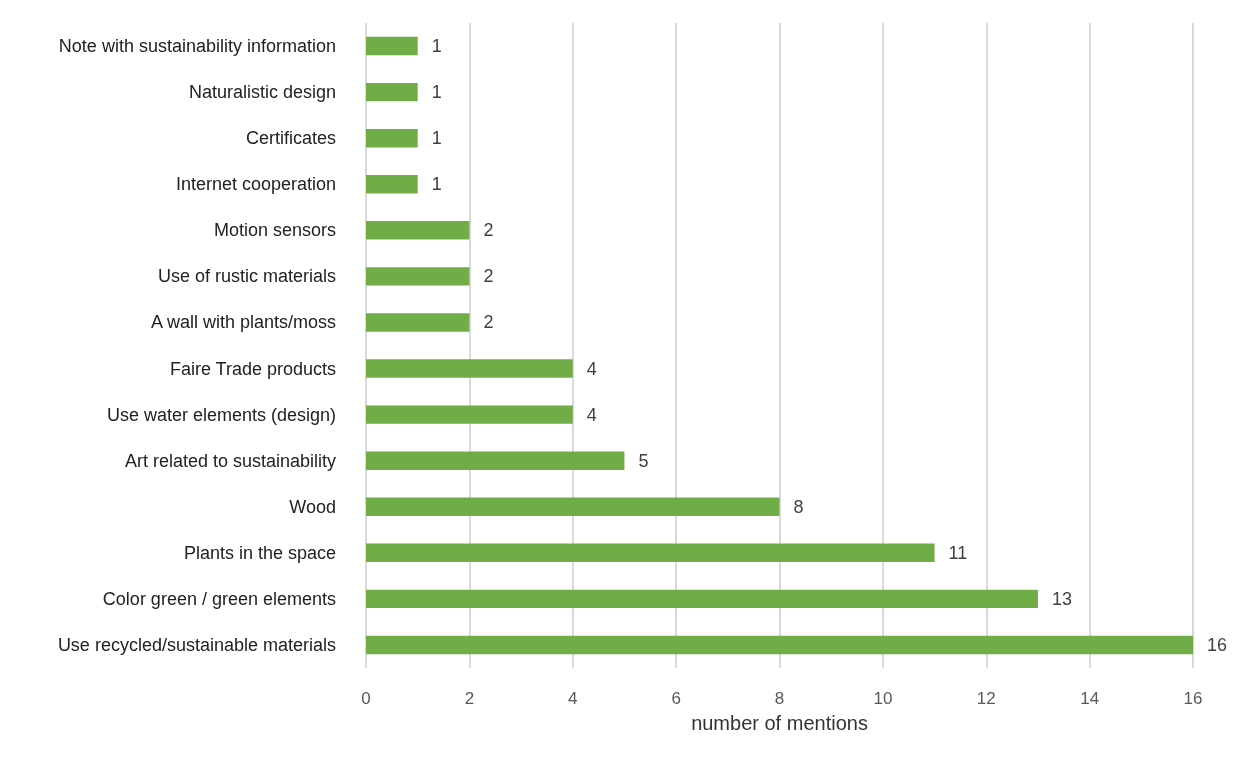 The height and width of the screenshot is (768, 1247). Describe the element at coordinates (1061, 598) in the screenshot. I see `data-label: 13` at that location.